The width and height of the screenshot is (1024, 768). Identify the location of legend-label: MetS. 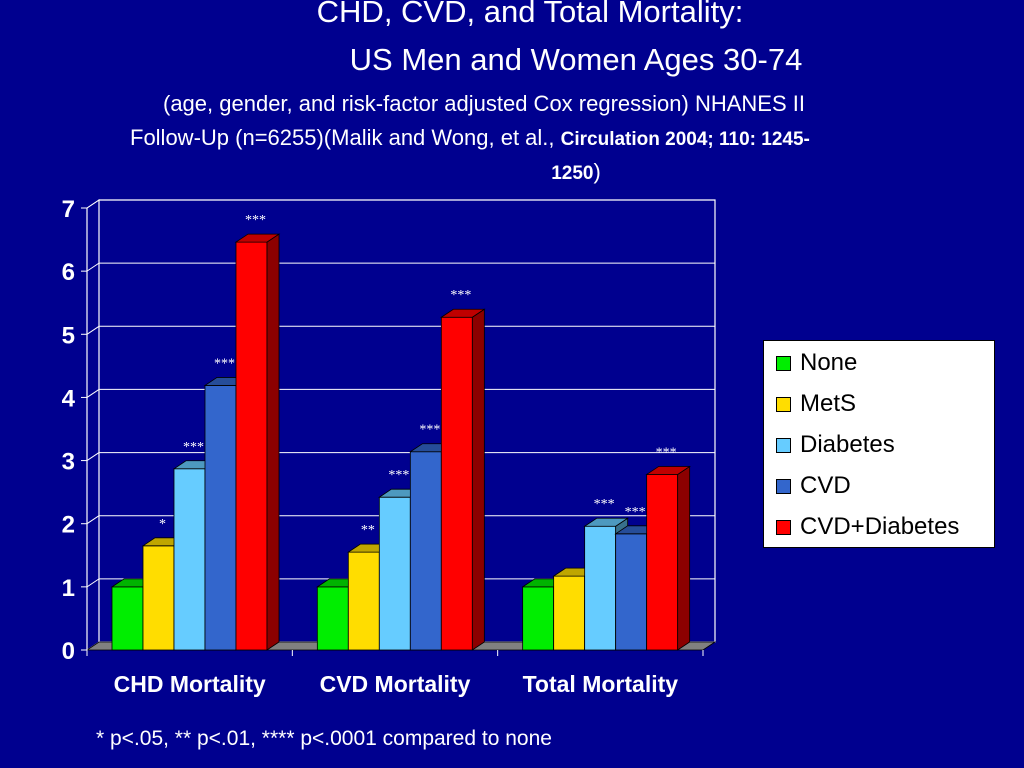
(828, 403).